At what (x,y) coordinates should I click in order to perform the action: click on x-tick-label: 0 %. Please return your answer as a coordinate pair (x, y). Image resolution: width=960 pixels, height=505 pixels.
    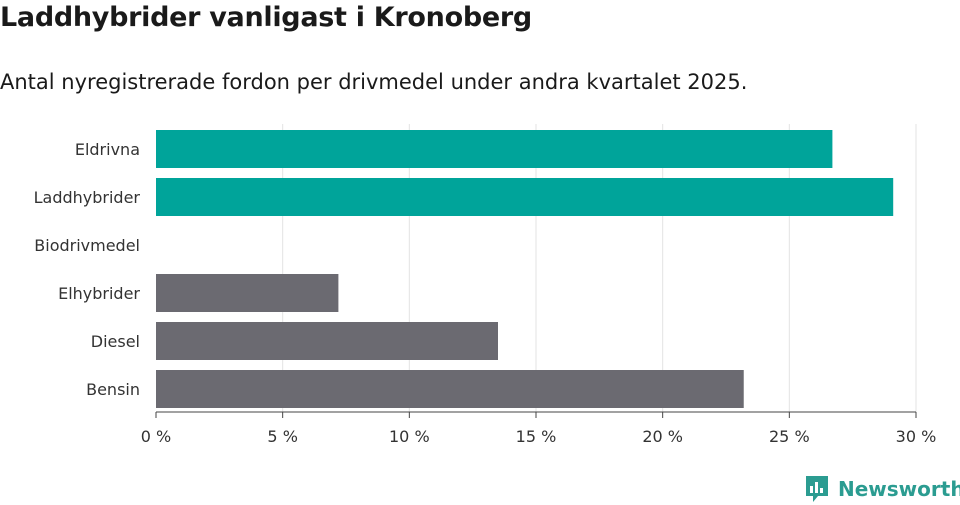
    Looking at the image, I should click on (156, 436).